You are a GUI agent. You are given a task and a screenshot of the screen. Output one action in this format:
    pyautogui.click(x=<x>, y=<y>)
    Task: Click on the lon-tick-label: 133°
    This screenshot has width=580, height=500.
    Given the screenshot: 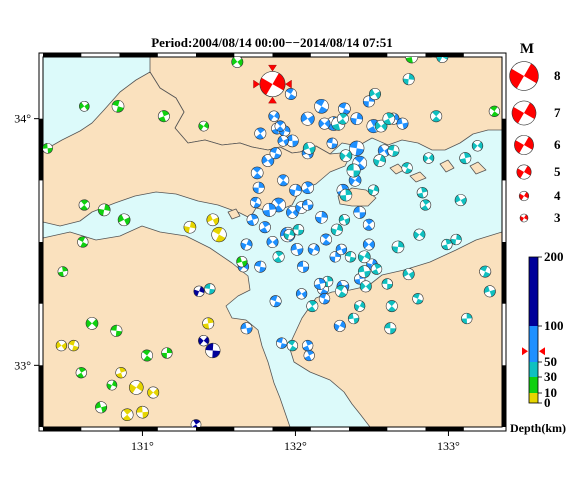 What is the action you would take?
    pyautogui.click(x=448, y=446)
    